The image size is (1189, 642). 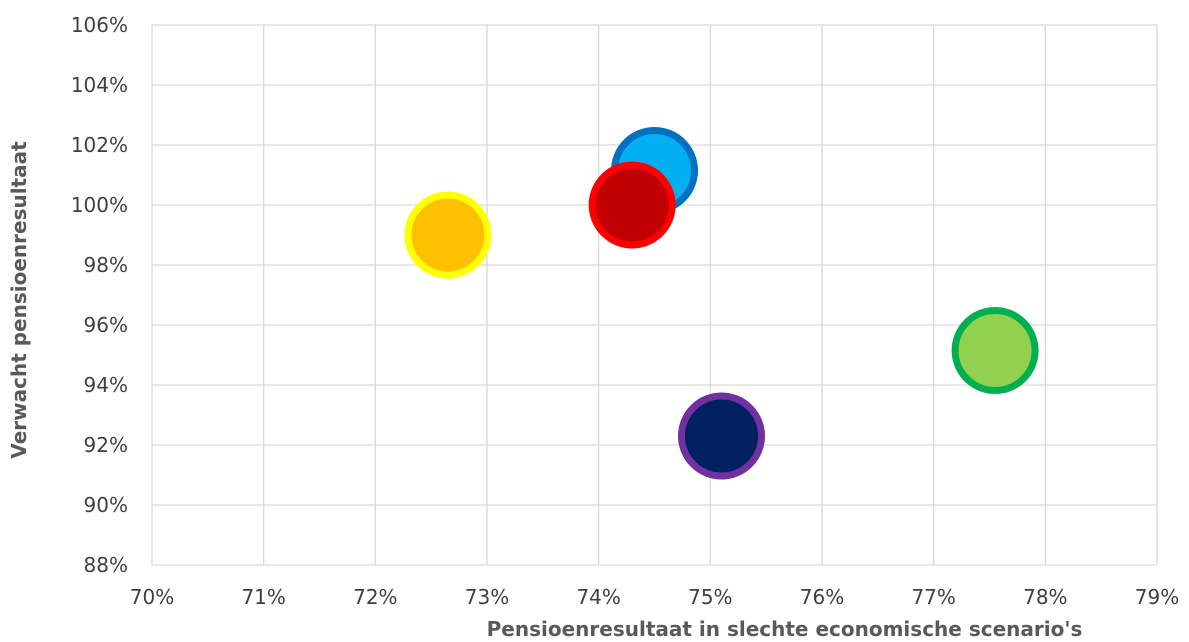 What do you see at coordinates (822, 597) in the screenshot?
I see `x-tick-label: 76%` at bounding box center [822, 597].